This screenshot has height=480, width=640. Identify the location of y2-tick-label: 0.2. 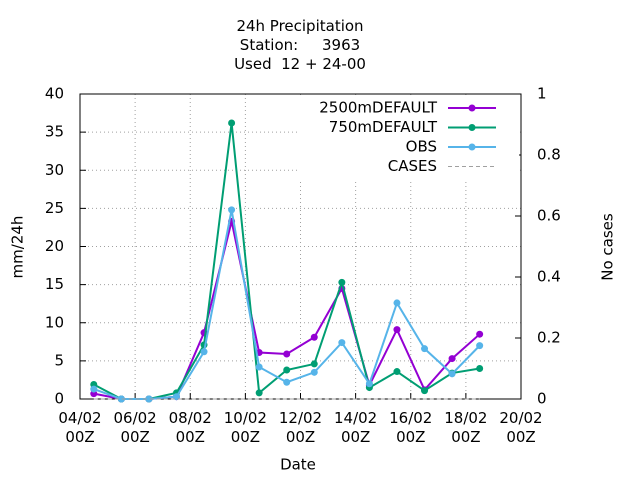
(549, 338).